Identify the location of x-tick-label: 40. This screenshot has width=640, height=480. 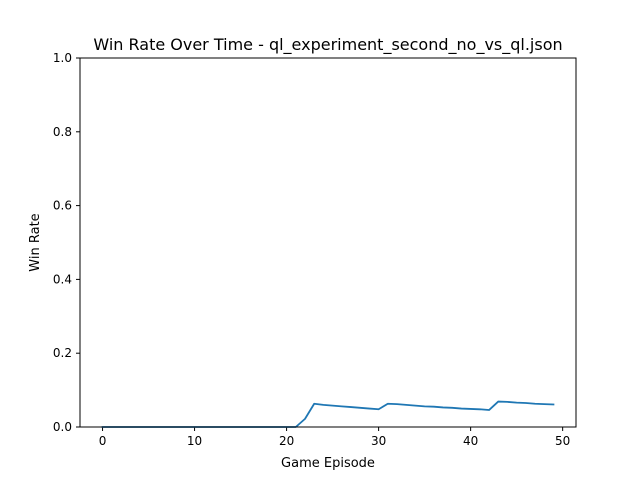
(470, 441).